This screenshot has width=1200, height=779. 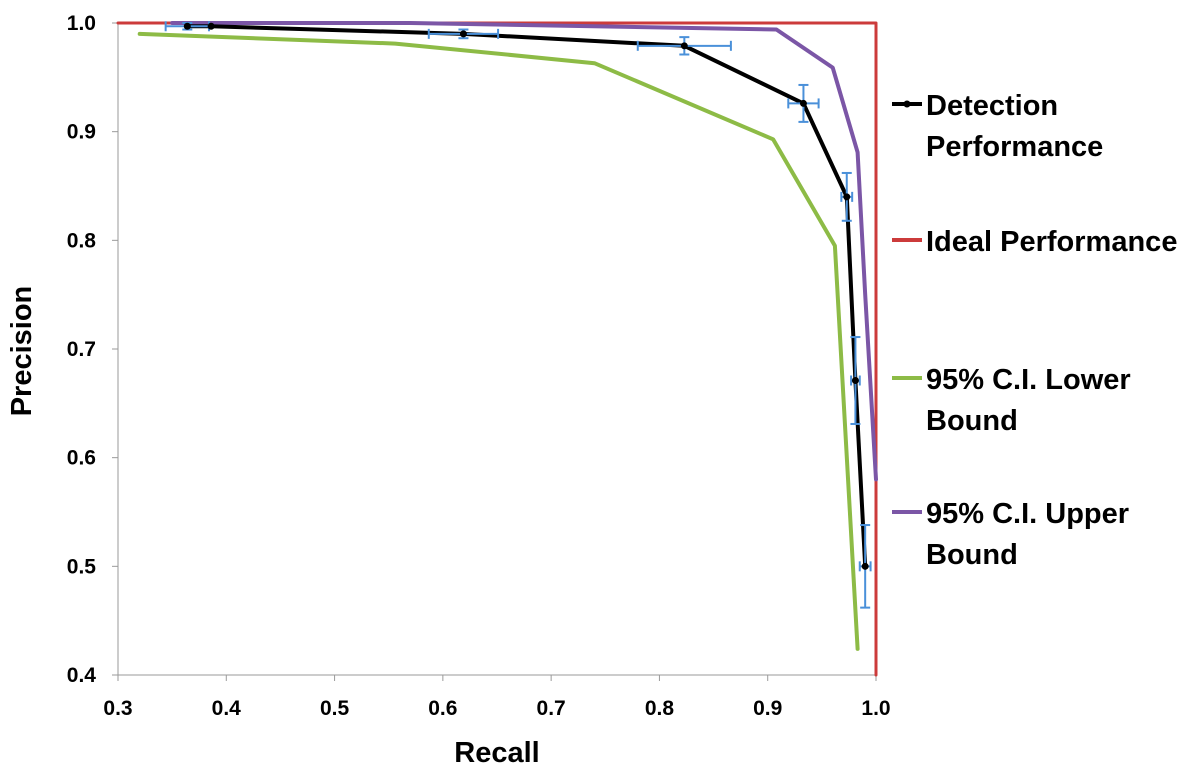 What do you see at coordinates (997, 126) in the screenshot?
I see `legend-item: Detection Performance` at bounding box center [997, 126].